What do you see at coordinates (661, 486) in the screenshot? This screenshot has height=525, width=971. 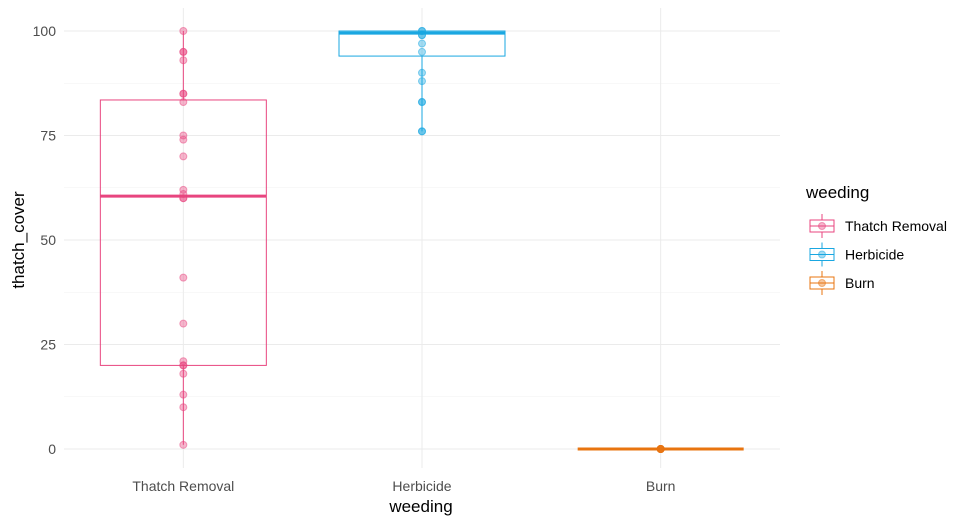 I see `x-tick-label: Burn` at bounding box center [661, 486].